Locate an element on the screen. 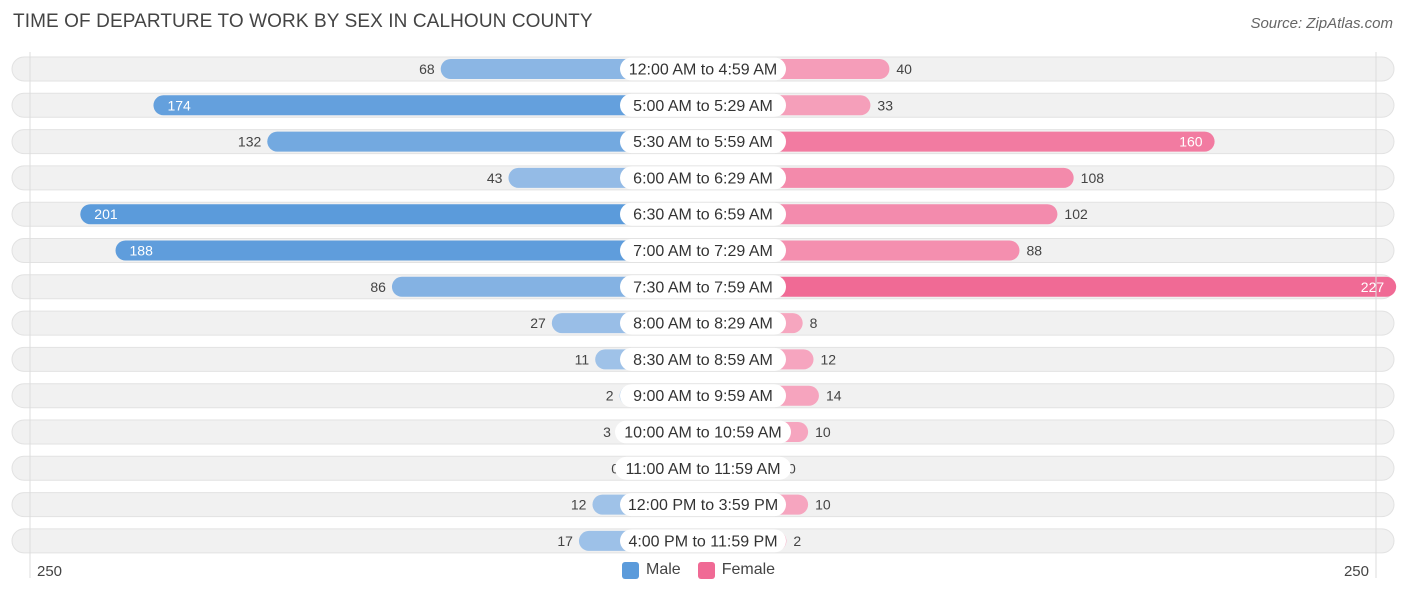  axis-min-label: 250 is located at coordinates (49, 571).